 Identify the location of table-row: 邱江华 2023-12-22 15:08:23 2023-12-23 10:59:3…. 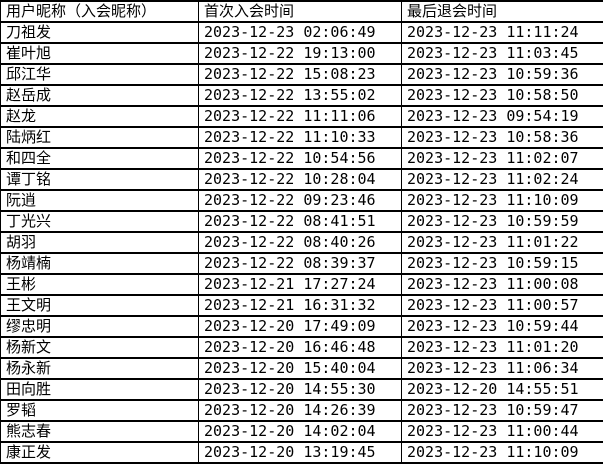
(301, 74).